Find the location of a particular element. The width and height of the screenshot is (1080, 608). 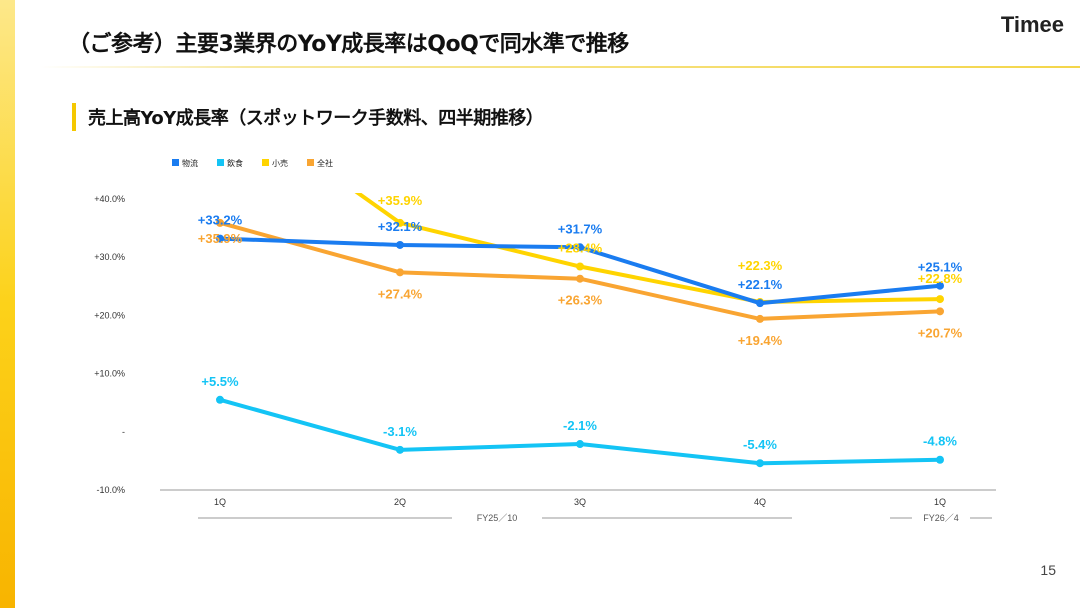

data-label: +25.1% is located at coordinates (940, 267).